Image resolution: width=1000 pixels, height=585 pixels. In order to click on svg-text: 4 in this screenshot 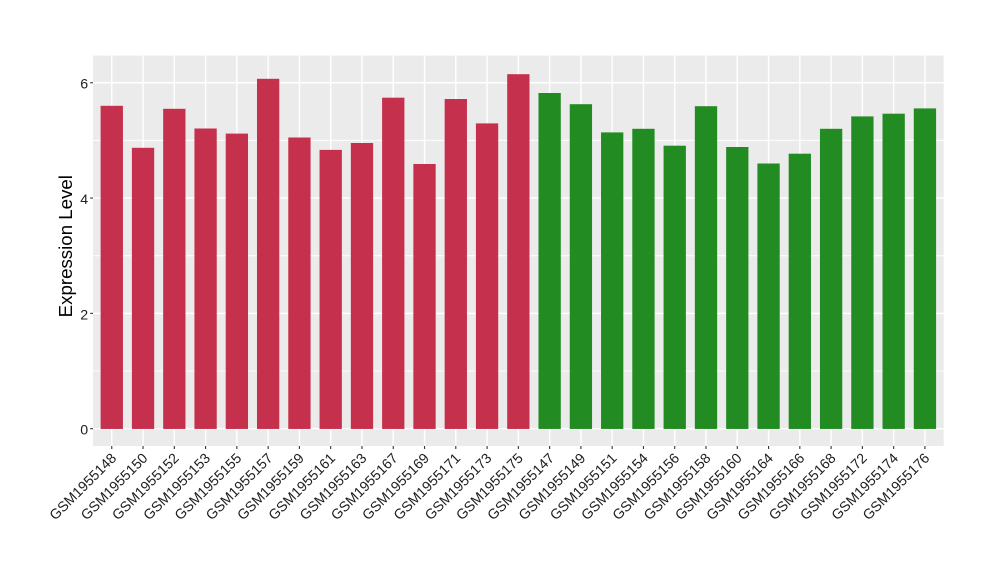, I will do `click(84, 200)`.